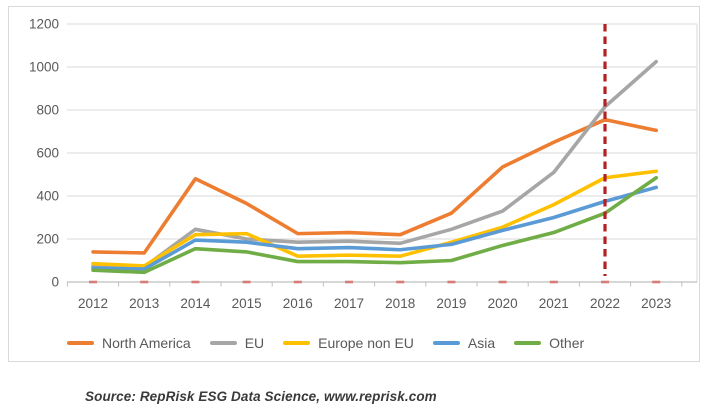 This screenshot has height=420, width=718. Describe the element at coordinates (605, 282) in the screenshot. I see `zero-marker-2022` at that location.